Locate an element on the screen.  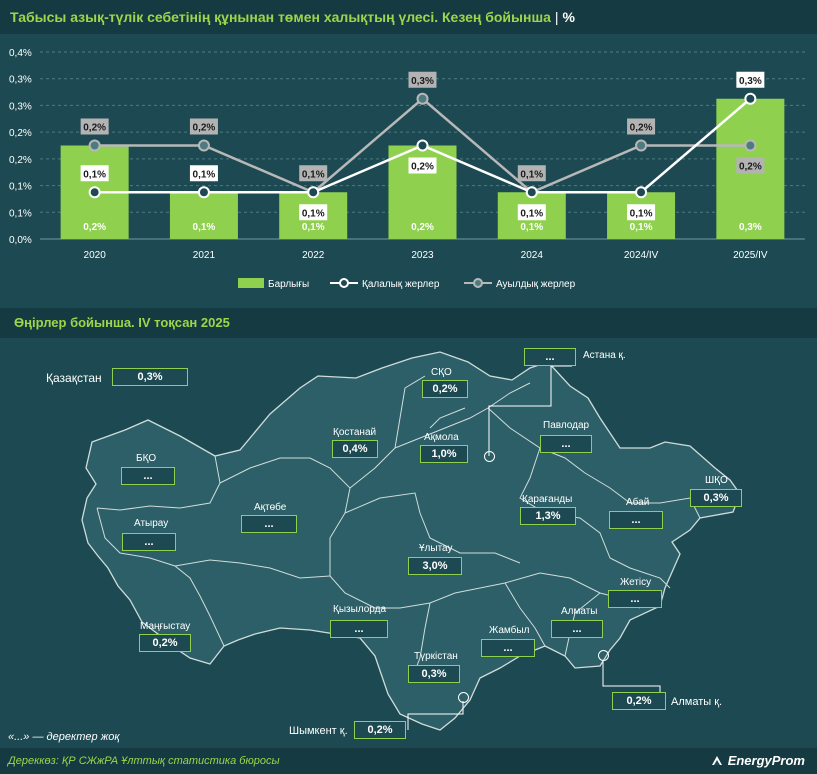
regions-title: Өңірлер бойынша. IV тоқсан 2025 is located at coordinates (122, 322).